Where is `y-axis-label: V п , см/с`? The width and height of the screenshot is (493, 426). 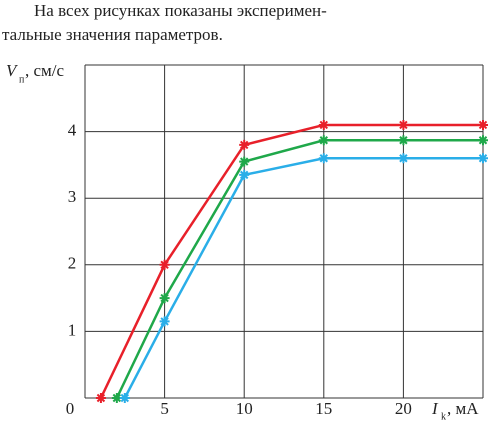
y-axis-label: V п , см/с is located at coordinates (35, 73).